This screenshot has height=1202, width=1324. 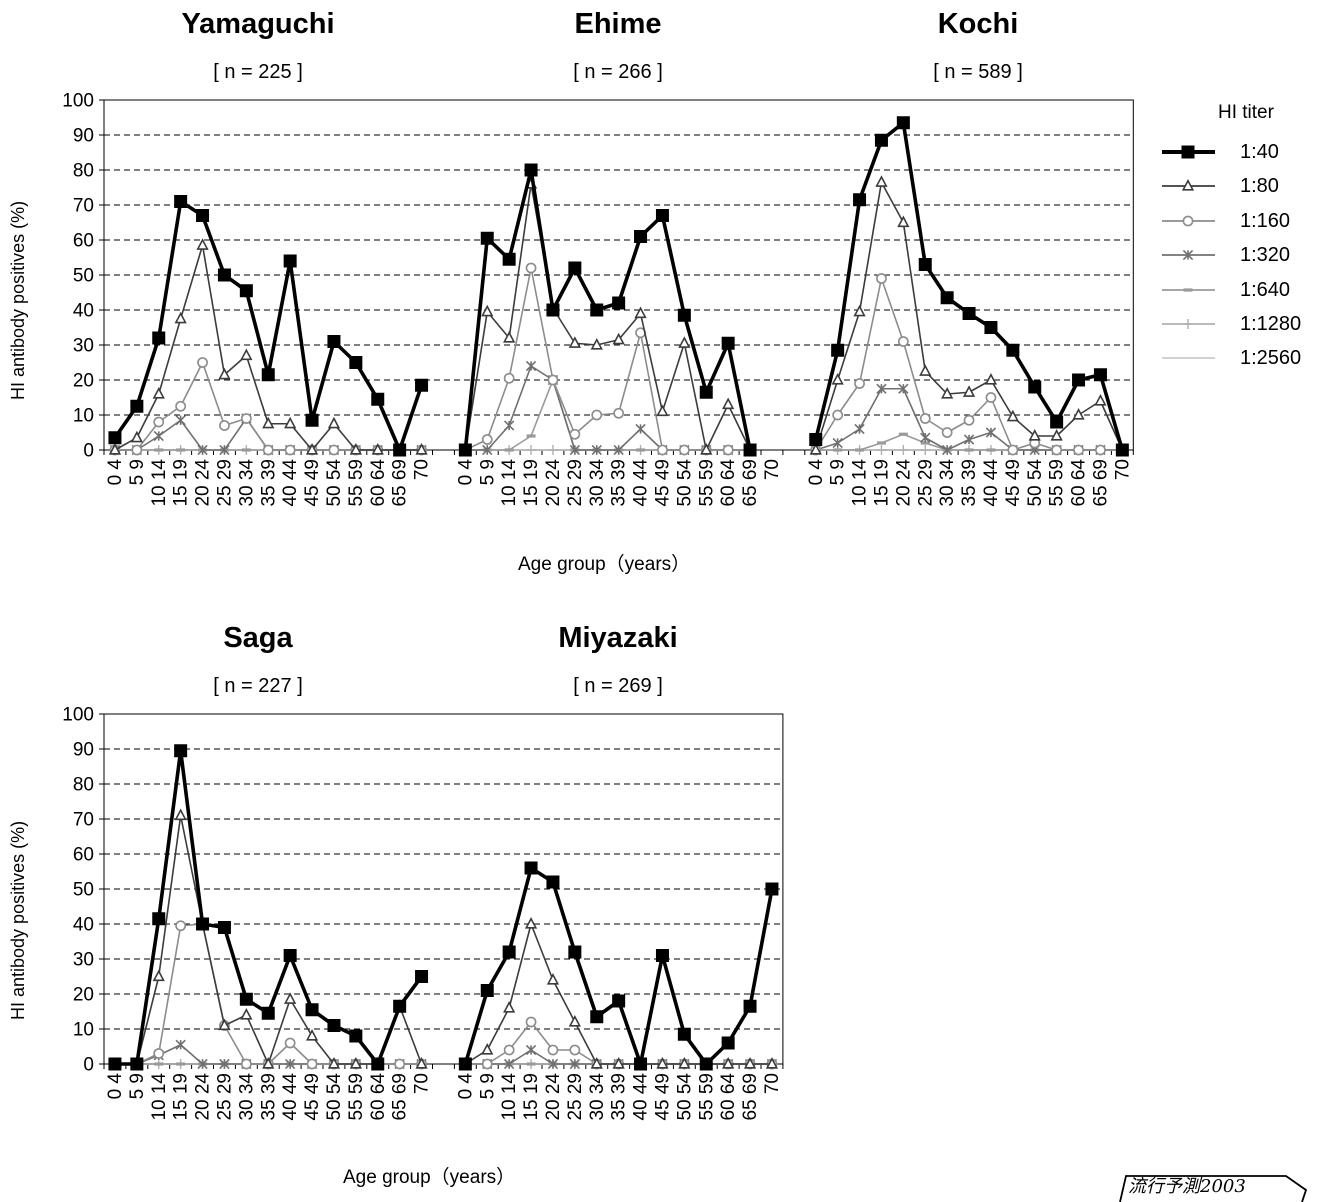 What do you see at coordinates (83, 995) in the screenshot?
I see `y-tick-label: 20` at bounding box center [83, 995].